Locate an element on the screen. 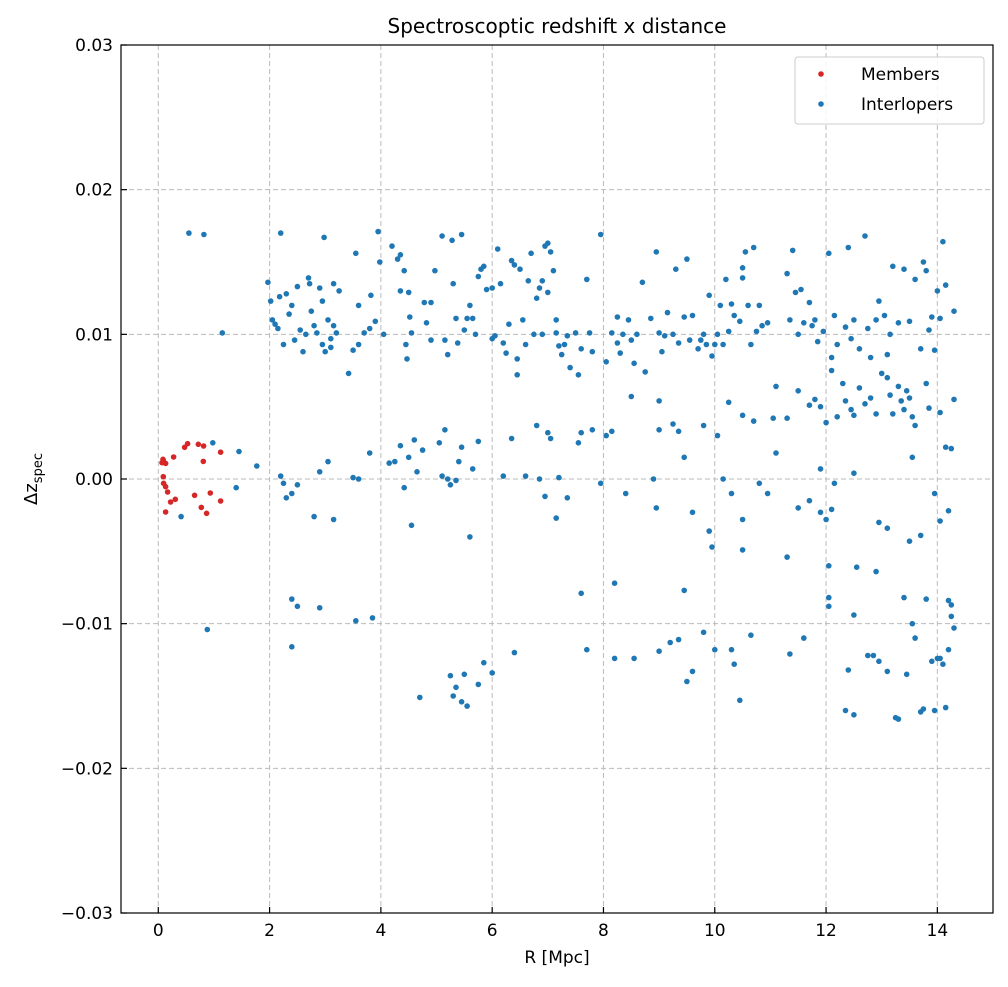  y-tick-label: 0.00 is located at coordinates (94, 480).